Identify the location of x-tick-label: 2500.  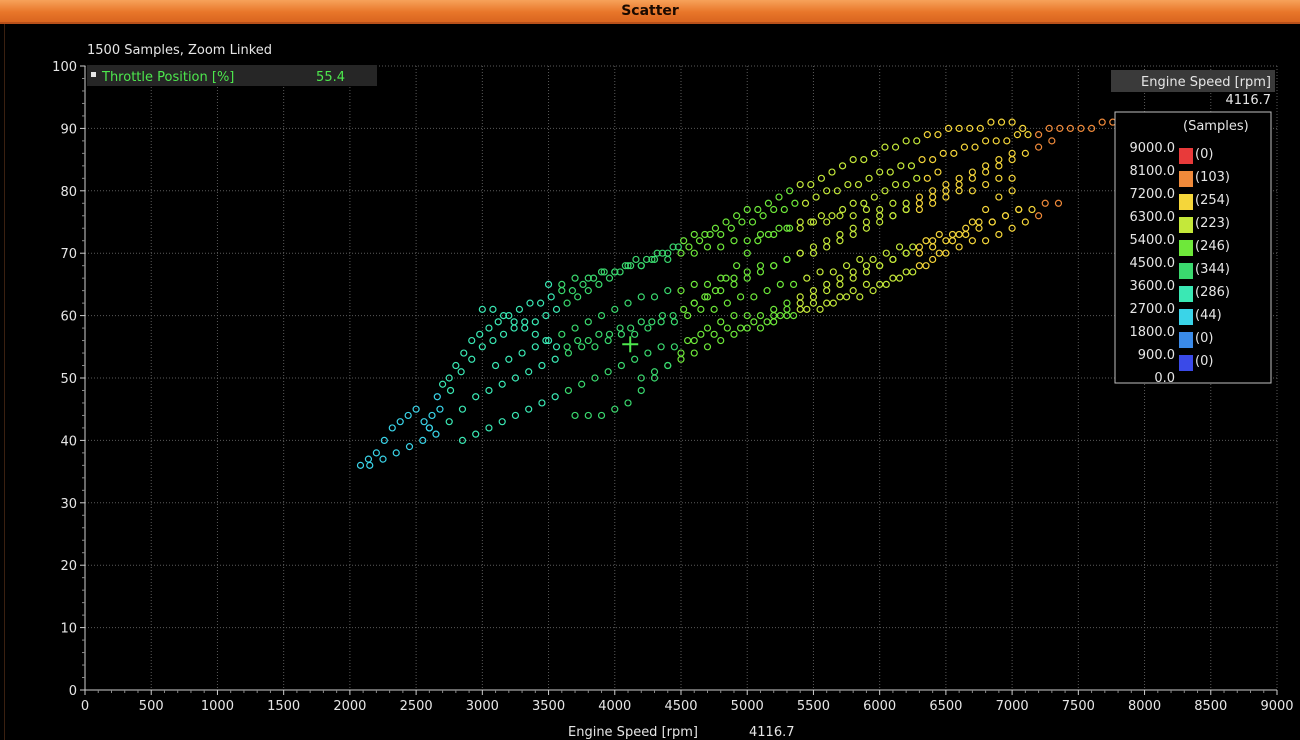
(416, 706).